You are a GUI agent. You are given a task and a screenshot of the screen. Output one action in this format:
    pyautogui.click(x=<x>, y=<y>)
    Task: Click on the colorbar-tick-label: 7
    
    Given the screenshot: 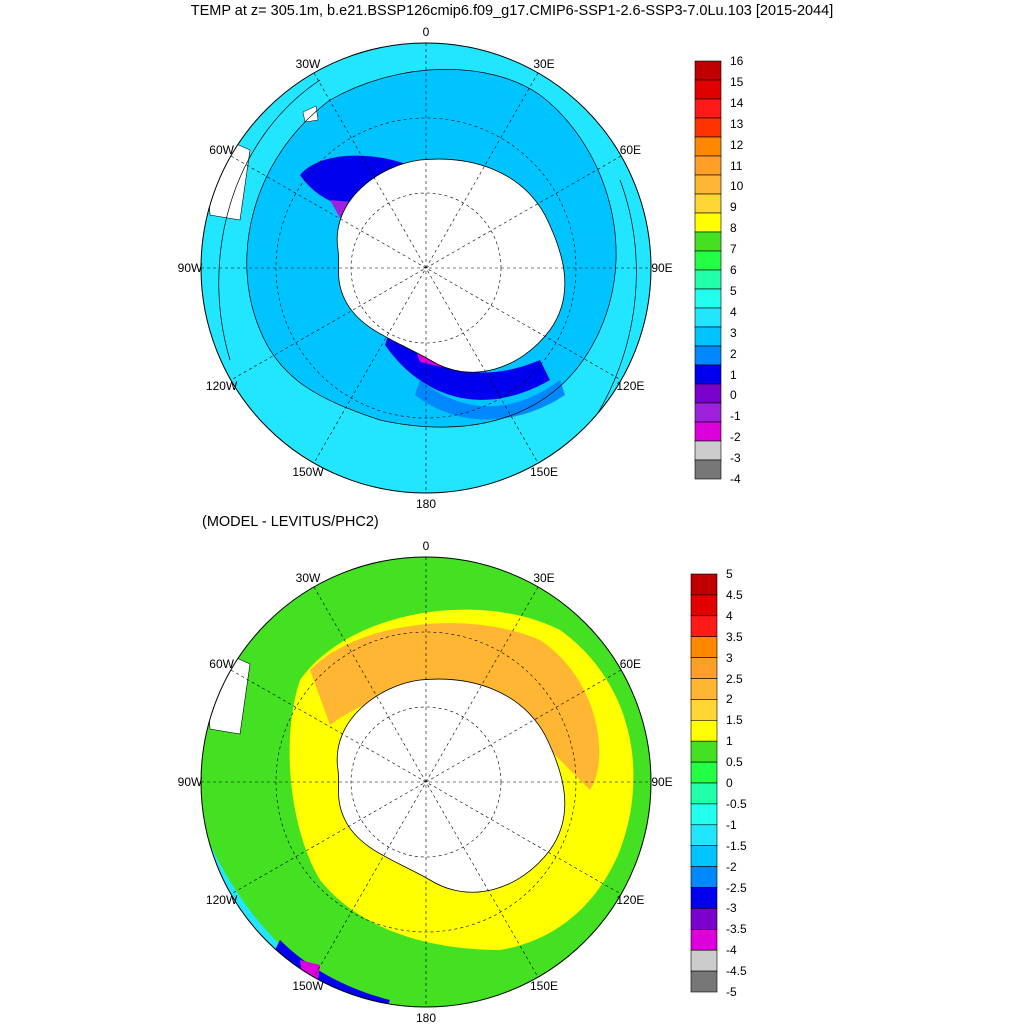 What is the action you would take?
    pyautogui.click(x=733, y=249)
    